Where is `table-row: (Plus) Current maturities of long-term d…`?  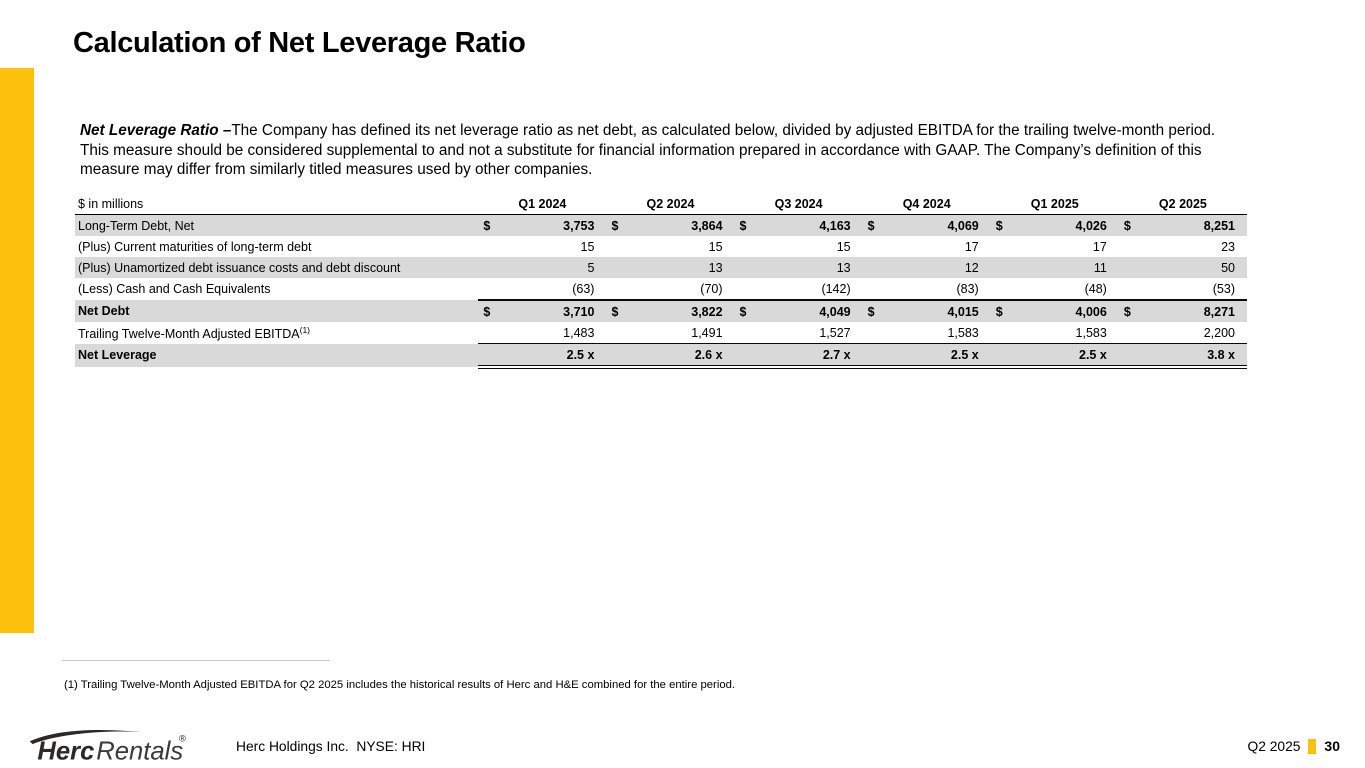
table-row: (Plus) Current maturities of long-term d… is located at coordinates (661, 246).